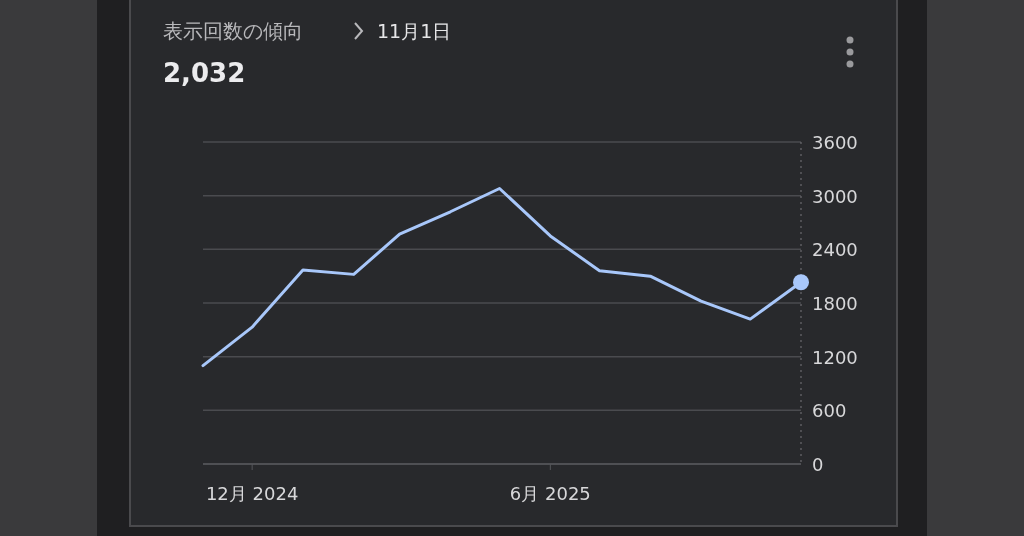 The image size is (1024, 536). I want to click on y-tick-label: 3000, so click(835, 196).